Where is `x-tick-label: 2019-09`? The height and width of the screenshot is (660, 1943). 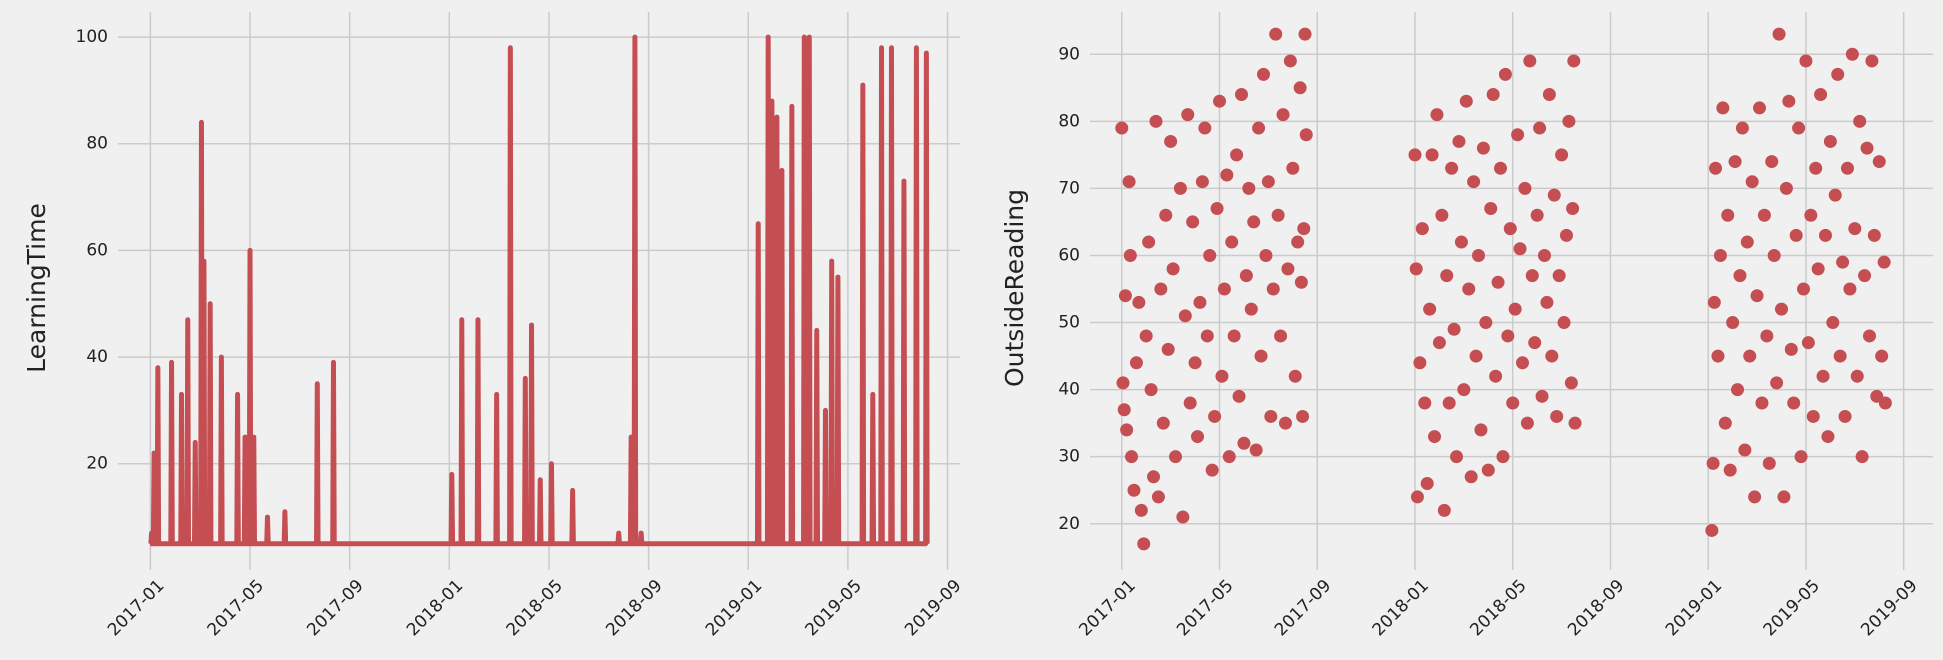
x-tick-label: 2019-09 is located at coordinates (1889, 608).